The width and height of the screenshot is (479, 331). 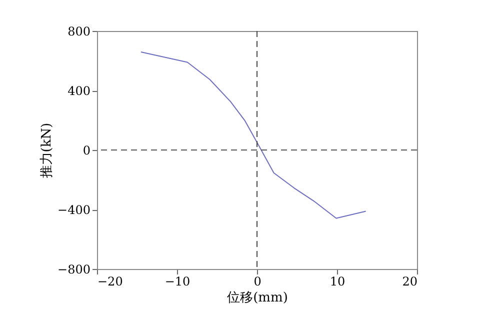 I want to click on x-tick-label: −20, so click(x=110, y=281).